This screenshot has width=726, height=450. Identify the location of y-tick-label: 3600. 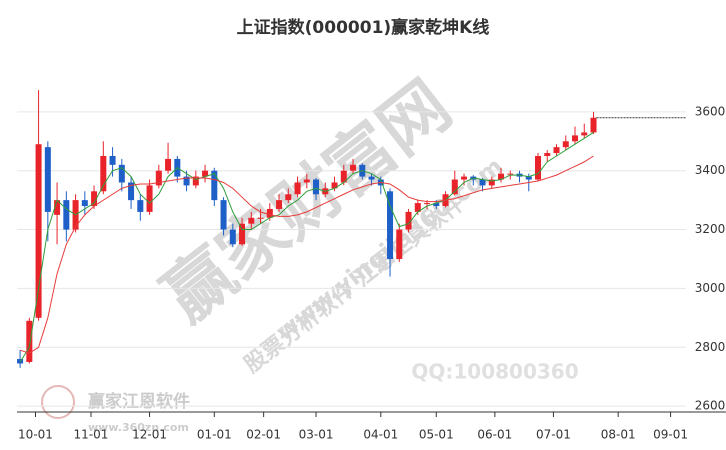
(710, 111).